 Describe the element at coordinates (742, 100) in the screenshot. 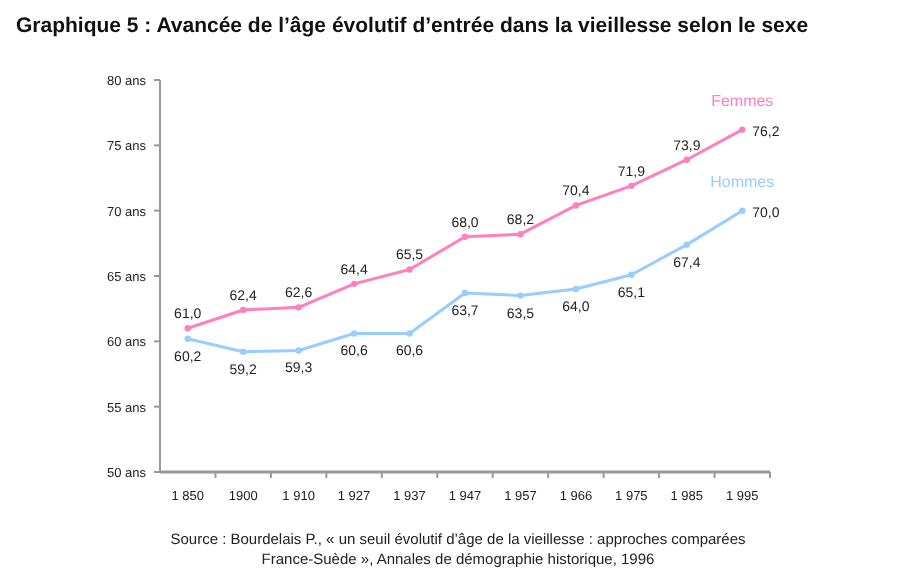

I see `series-label: Femmes` at that location.